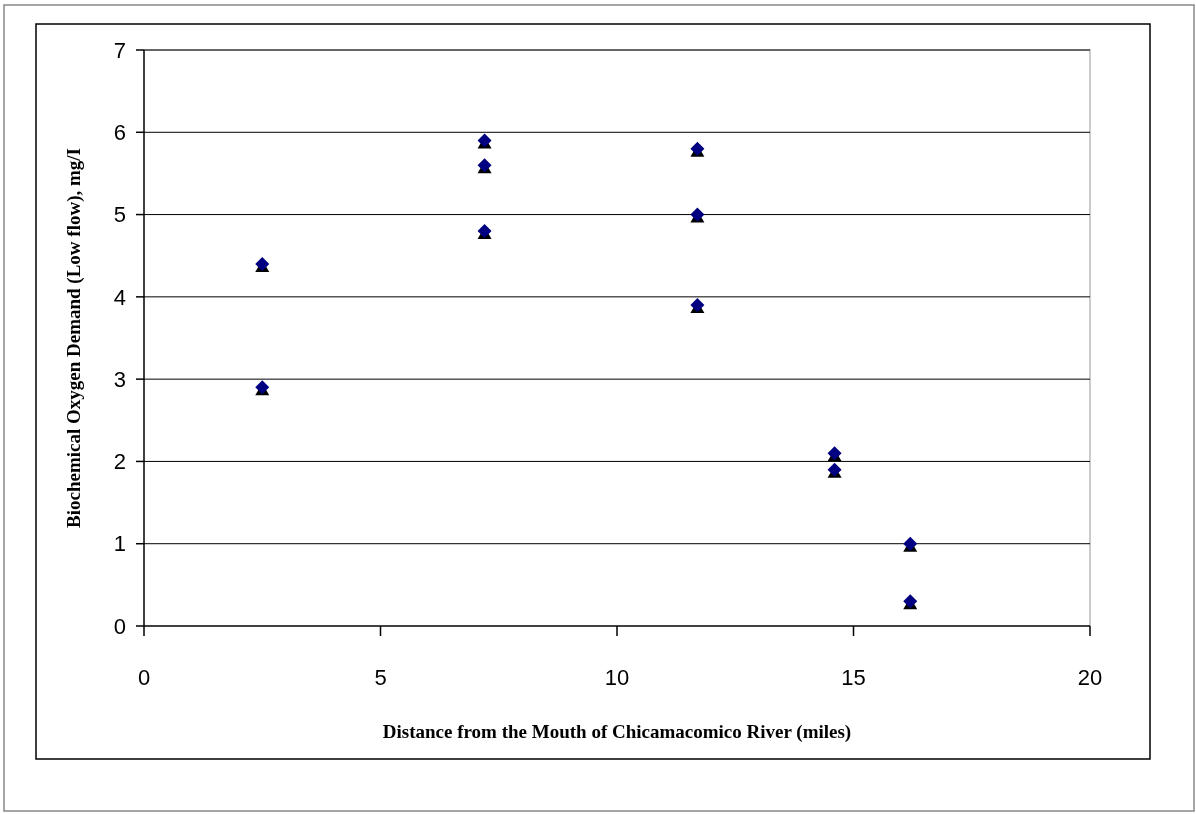 This screenshot has width=1196, height=814. I want to click on y-tick-label: 2, so click(119, 462).